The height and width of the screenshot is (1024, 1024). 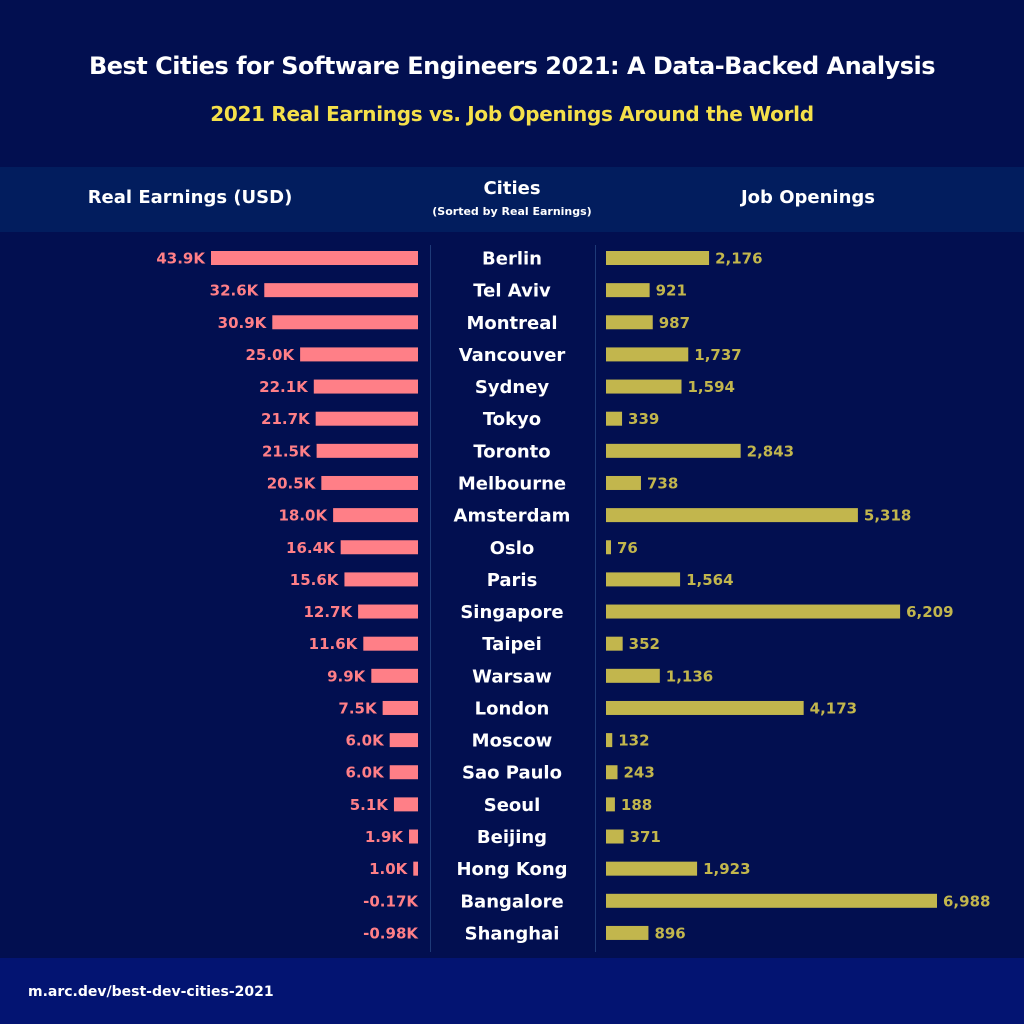 I want to click on earnings-header: Real Earnings (USD), so click(x=190, y=197).